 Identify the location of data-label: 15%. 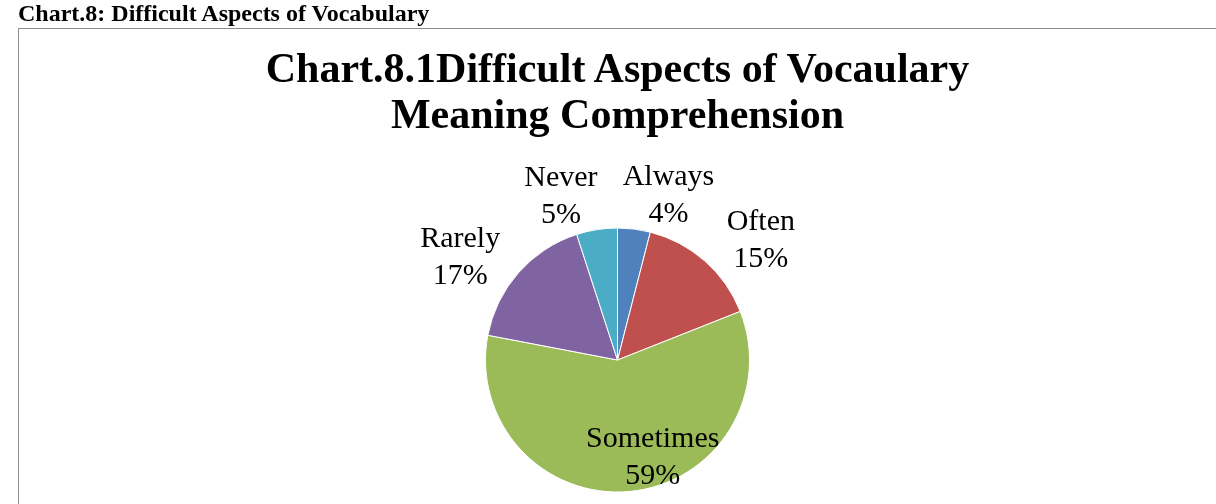
(761, 257).